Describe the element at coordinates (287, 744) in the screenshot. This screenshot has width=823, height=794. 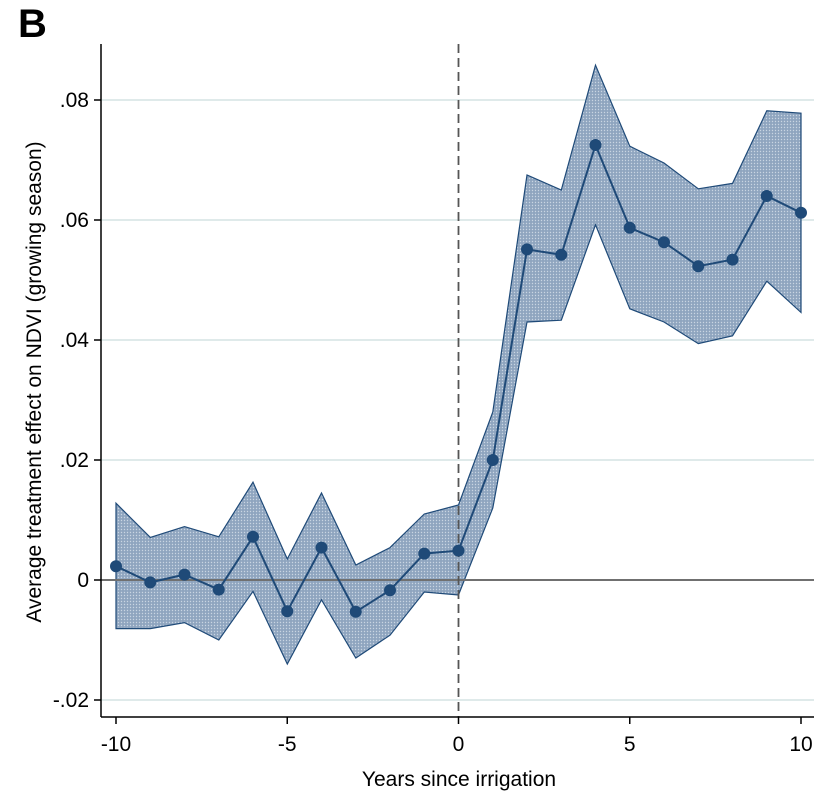
I see `x-tick-label: -5` at that location.